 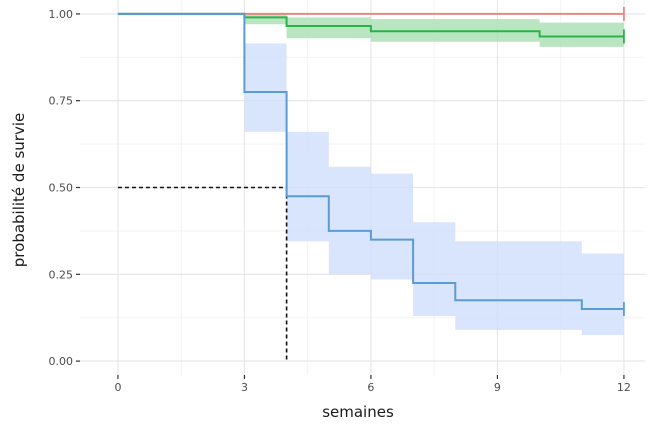 I want to click on median-reference-lines, so click(x=202, y=274).